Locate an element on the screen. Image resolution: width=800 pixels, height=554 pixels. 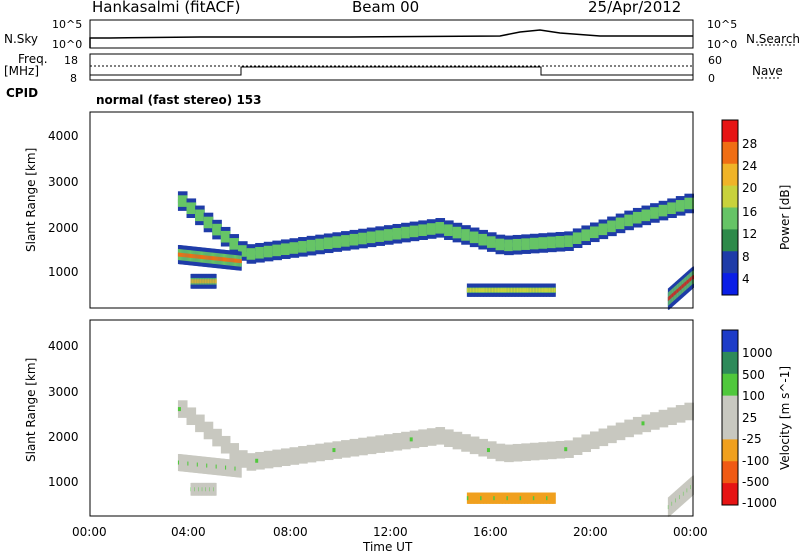
velocity-ytick-1000: 1000 is located at coordinates (63, 482).